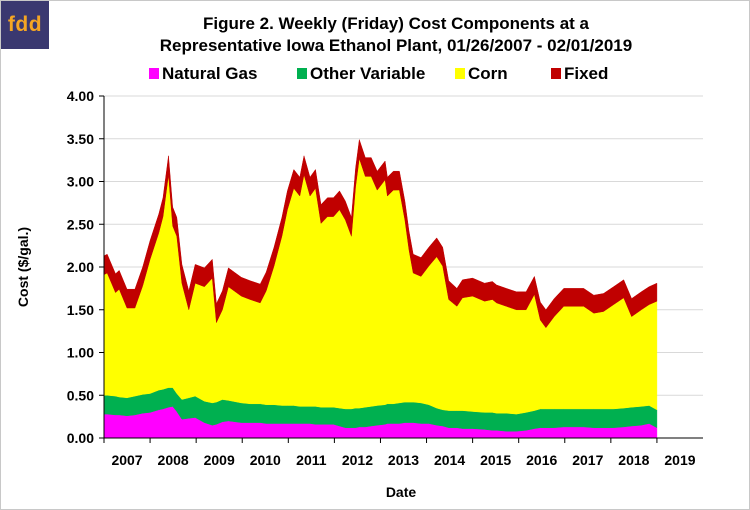  I want to click on legend-swatch-other-variable, so click(302, 73).